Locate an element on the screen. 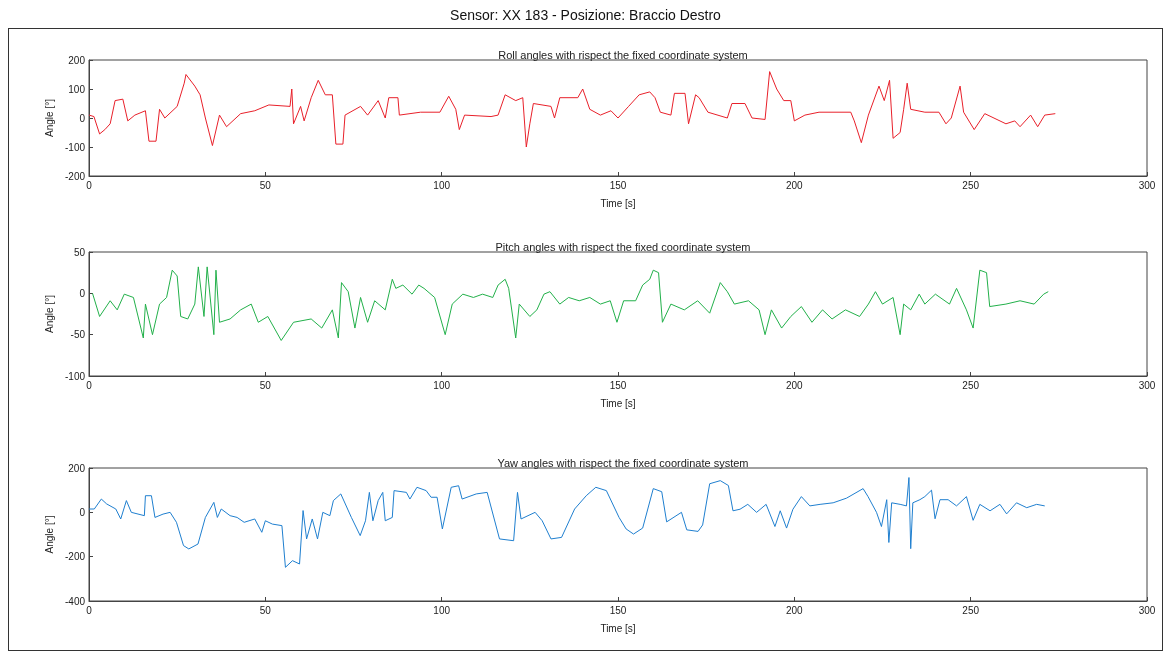  chart-title: Roll angles with rispect the fixed coordinate system is located at coordinates (623, 54).